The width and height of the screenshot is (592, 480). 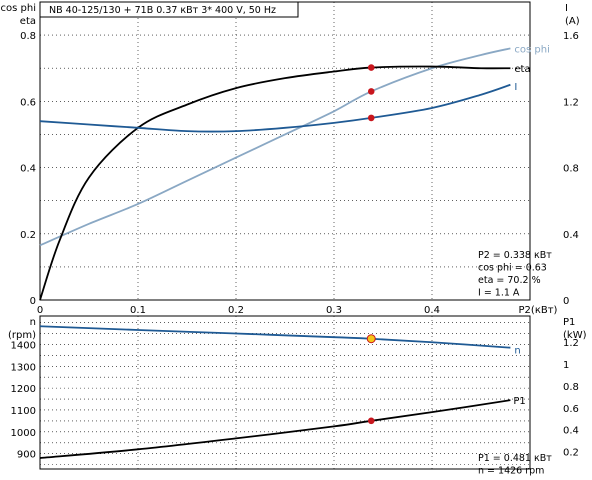 I want to click on y-right-label-unit: (A), so click(x=572, y=21).